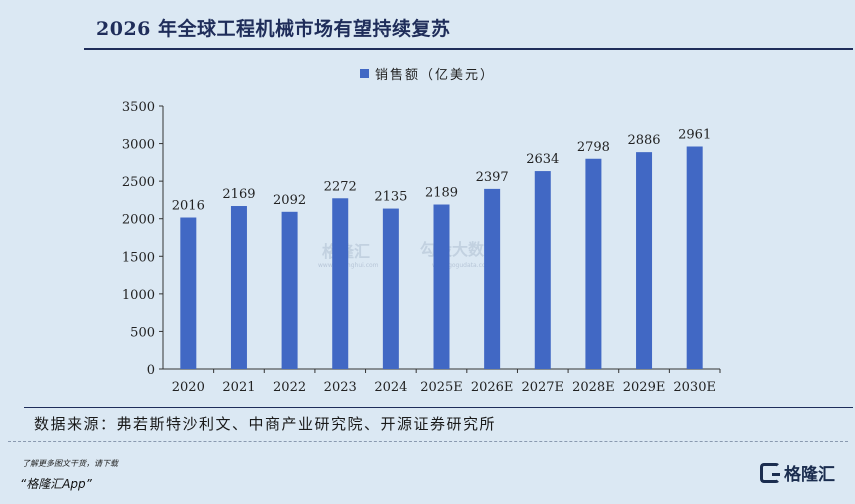  I want to click on promo-text: 了解更多图文干货，请下载, so click(70, 463).